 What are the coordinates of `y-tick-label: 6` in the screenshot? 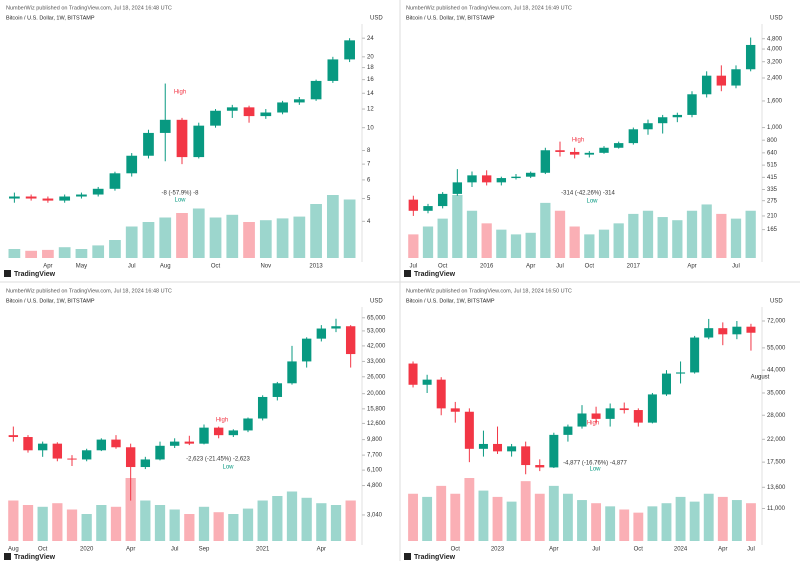 It's located at (369, 180).